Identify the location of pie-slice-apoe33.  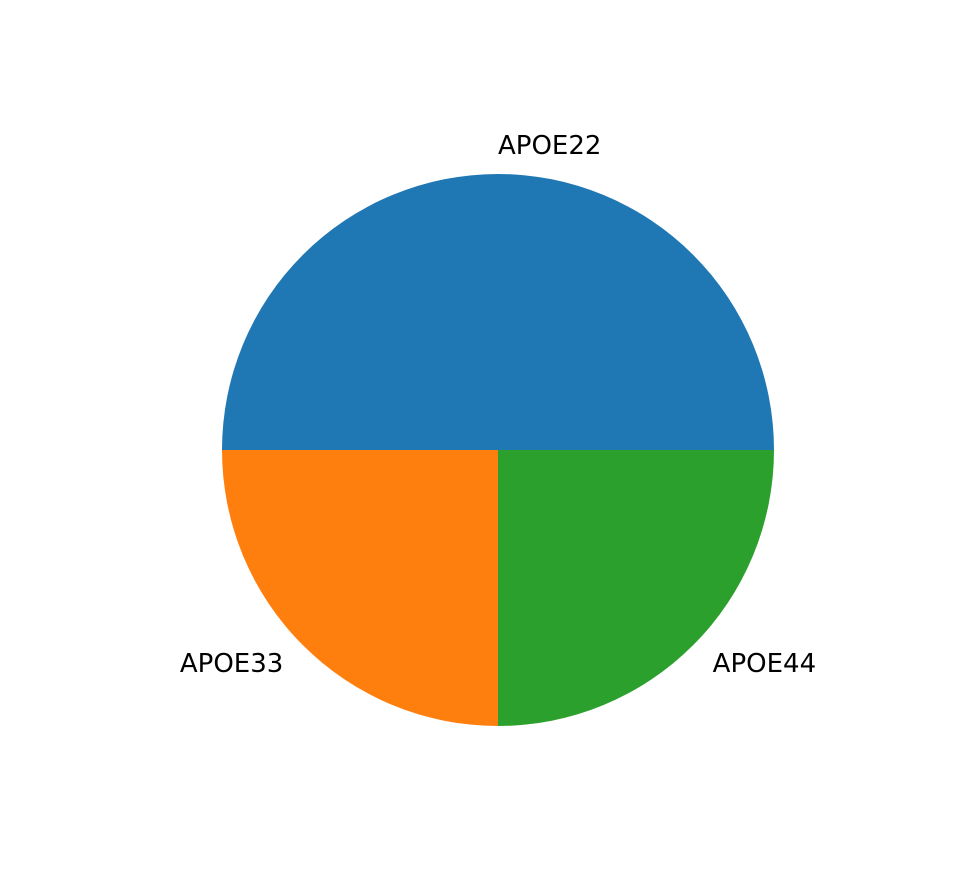
(360, 588).